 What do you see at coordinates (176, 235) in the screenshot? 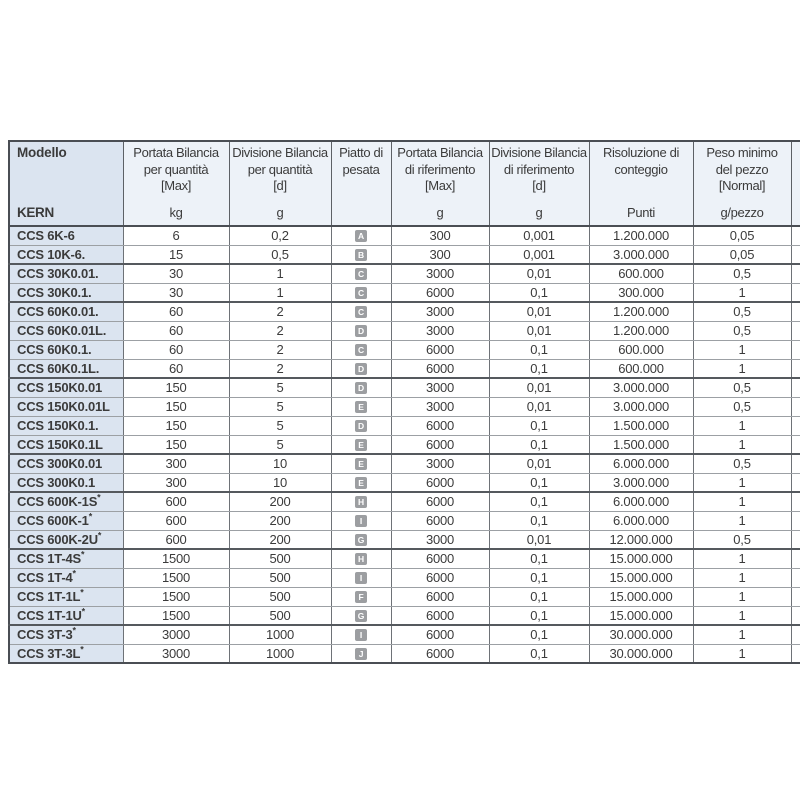
I see `capacity_kg-cell: 6` at bounding box center [176, 235].